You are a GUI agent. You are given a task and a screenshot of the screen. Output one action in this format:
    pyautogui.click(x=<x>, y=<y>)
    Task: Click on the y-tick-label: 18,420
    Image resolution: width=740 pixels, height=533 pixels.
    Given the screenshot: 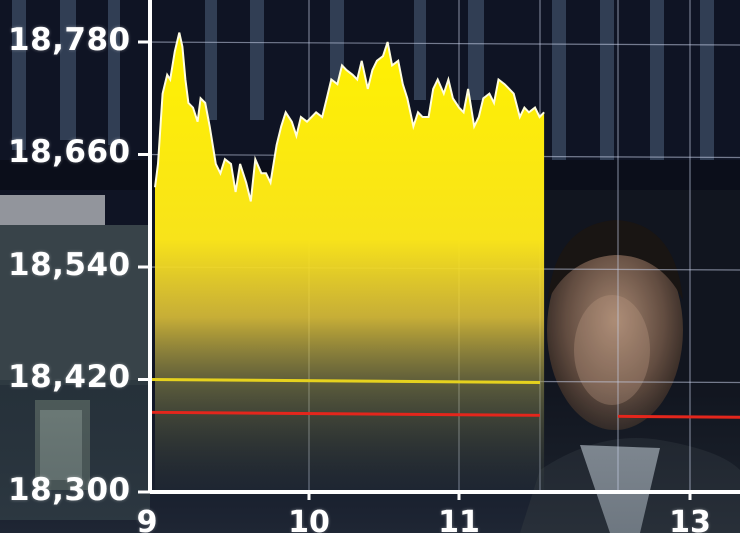 What is the action you would take?
    pyautogui.click(x=69, y=377)
    